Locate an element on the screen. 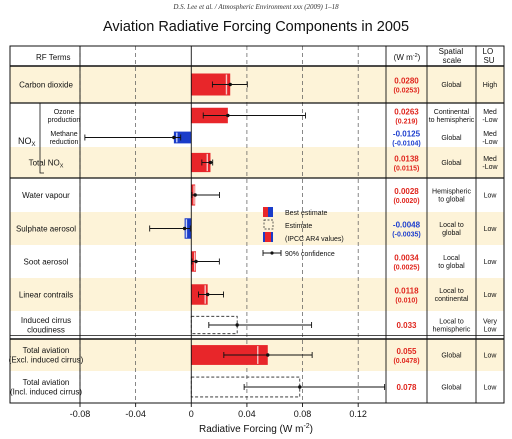 Image resolution: width=512 pixels, height=439 pixels. x-axis-ticks: -0.08 -0.04 0 0.04 0.08 0.12 is located at coordinates (218, 411).